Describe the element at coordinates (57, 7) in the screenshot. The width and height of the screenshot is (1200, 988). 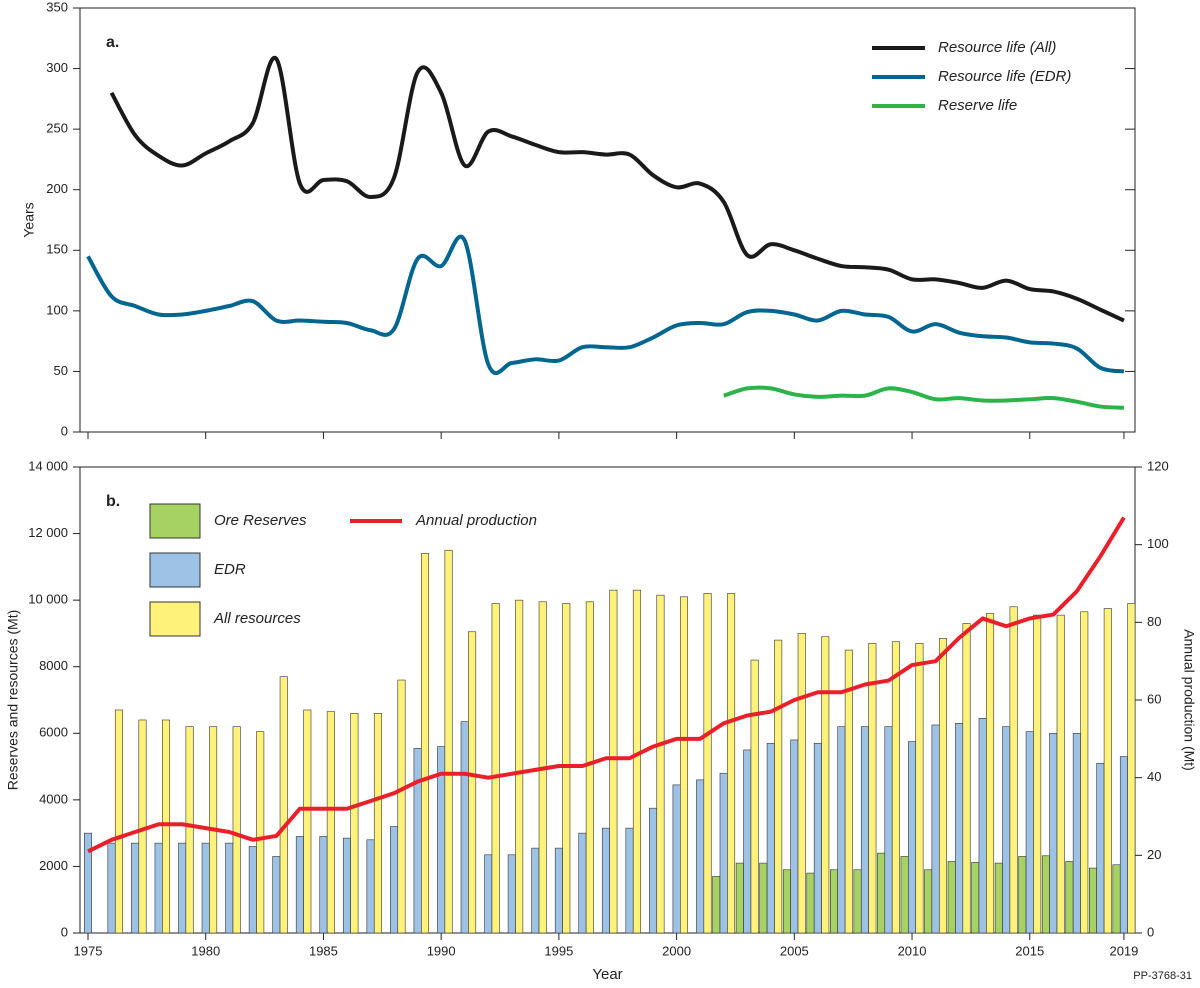
I see `y-tick-label: 350` at that location.